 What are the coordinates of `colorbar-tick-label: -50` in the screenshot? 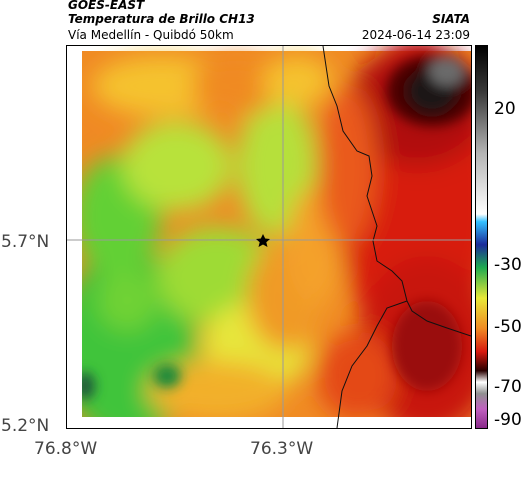 It's located at (508, 327).